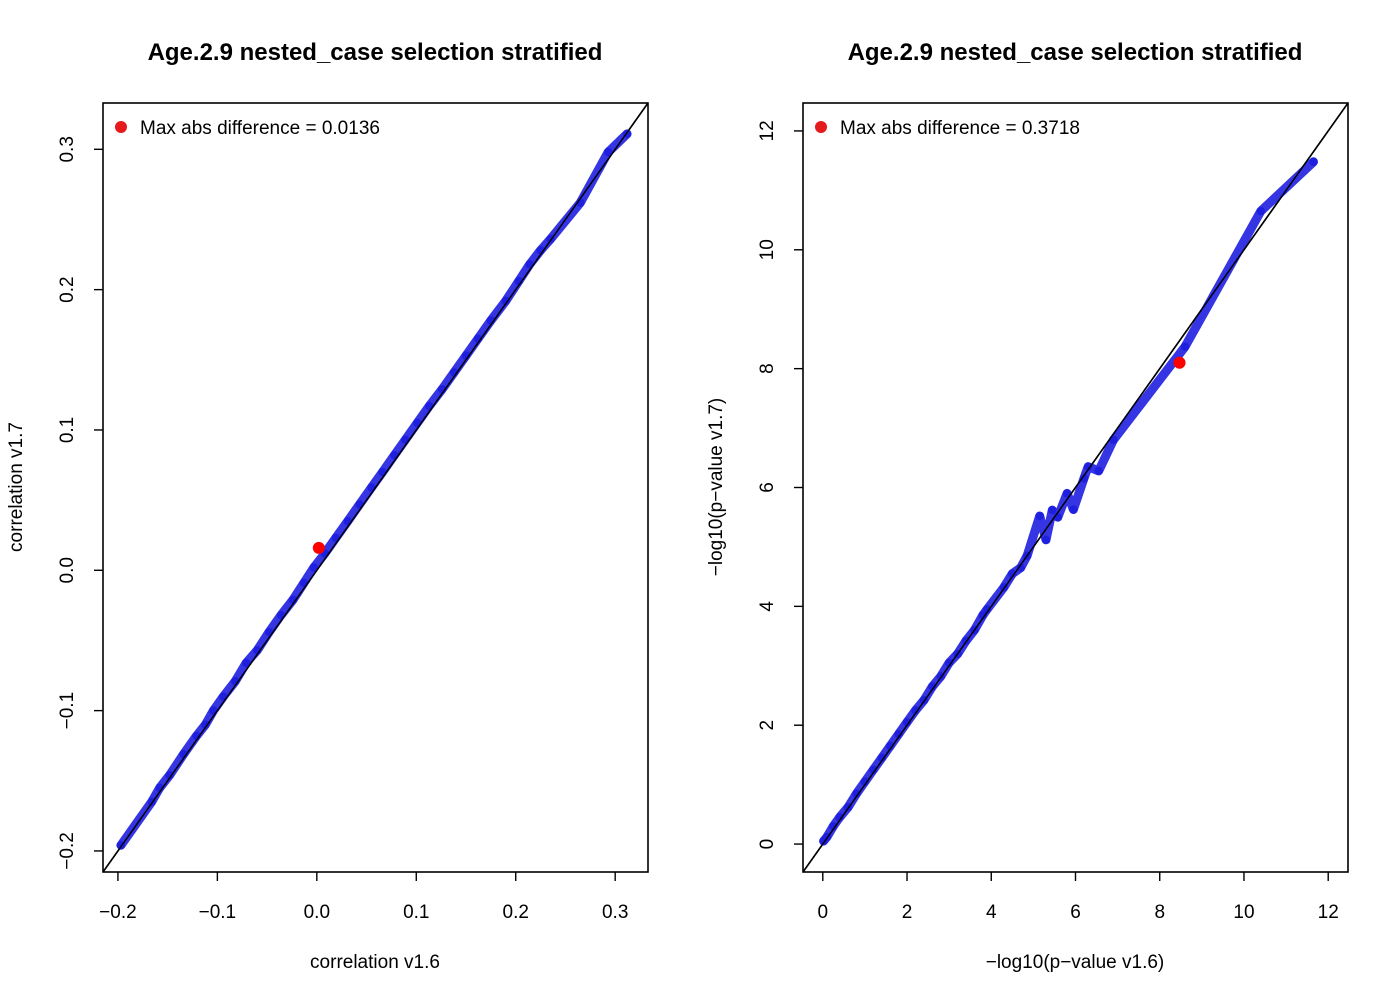  What do you see at coordinates (767, 606) in the screenshot?
I see `y-tick-label: 4` at bounding box center [767, 606].